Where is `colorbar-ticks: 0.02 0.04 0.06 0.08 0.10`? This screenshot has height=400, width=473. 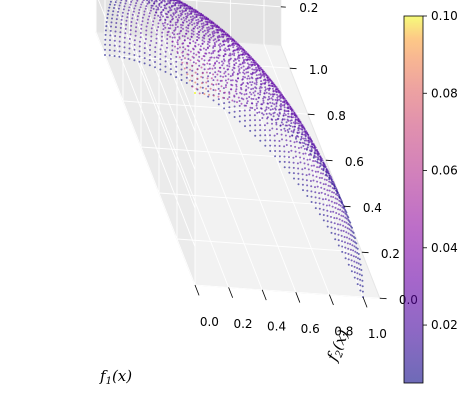
colorbar-ticks: 0.02 0.04 0.06 0.08 0.10 is located at coordinates (440, 170).